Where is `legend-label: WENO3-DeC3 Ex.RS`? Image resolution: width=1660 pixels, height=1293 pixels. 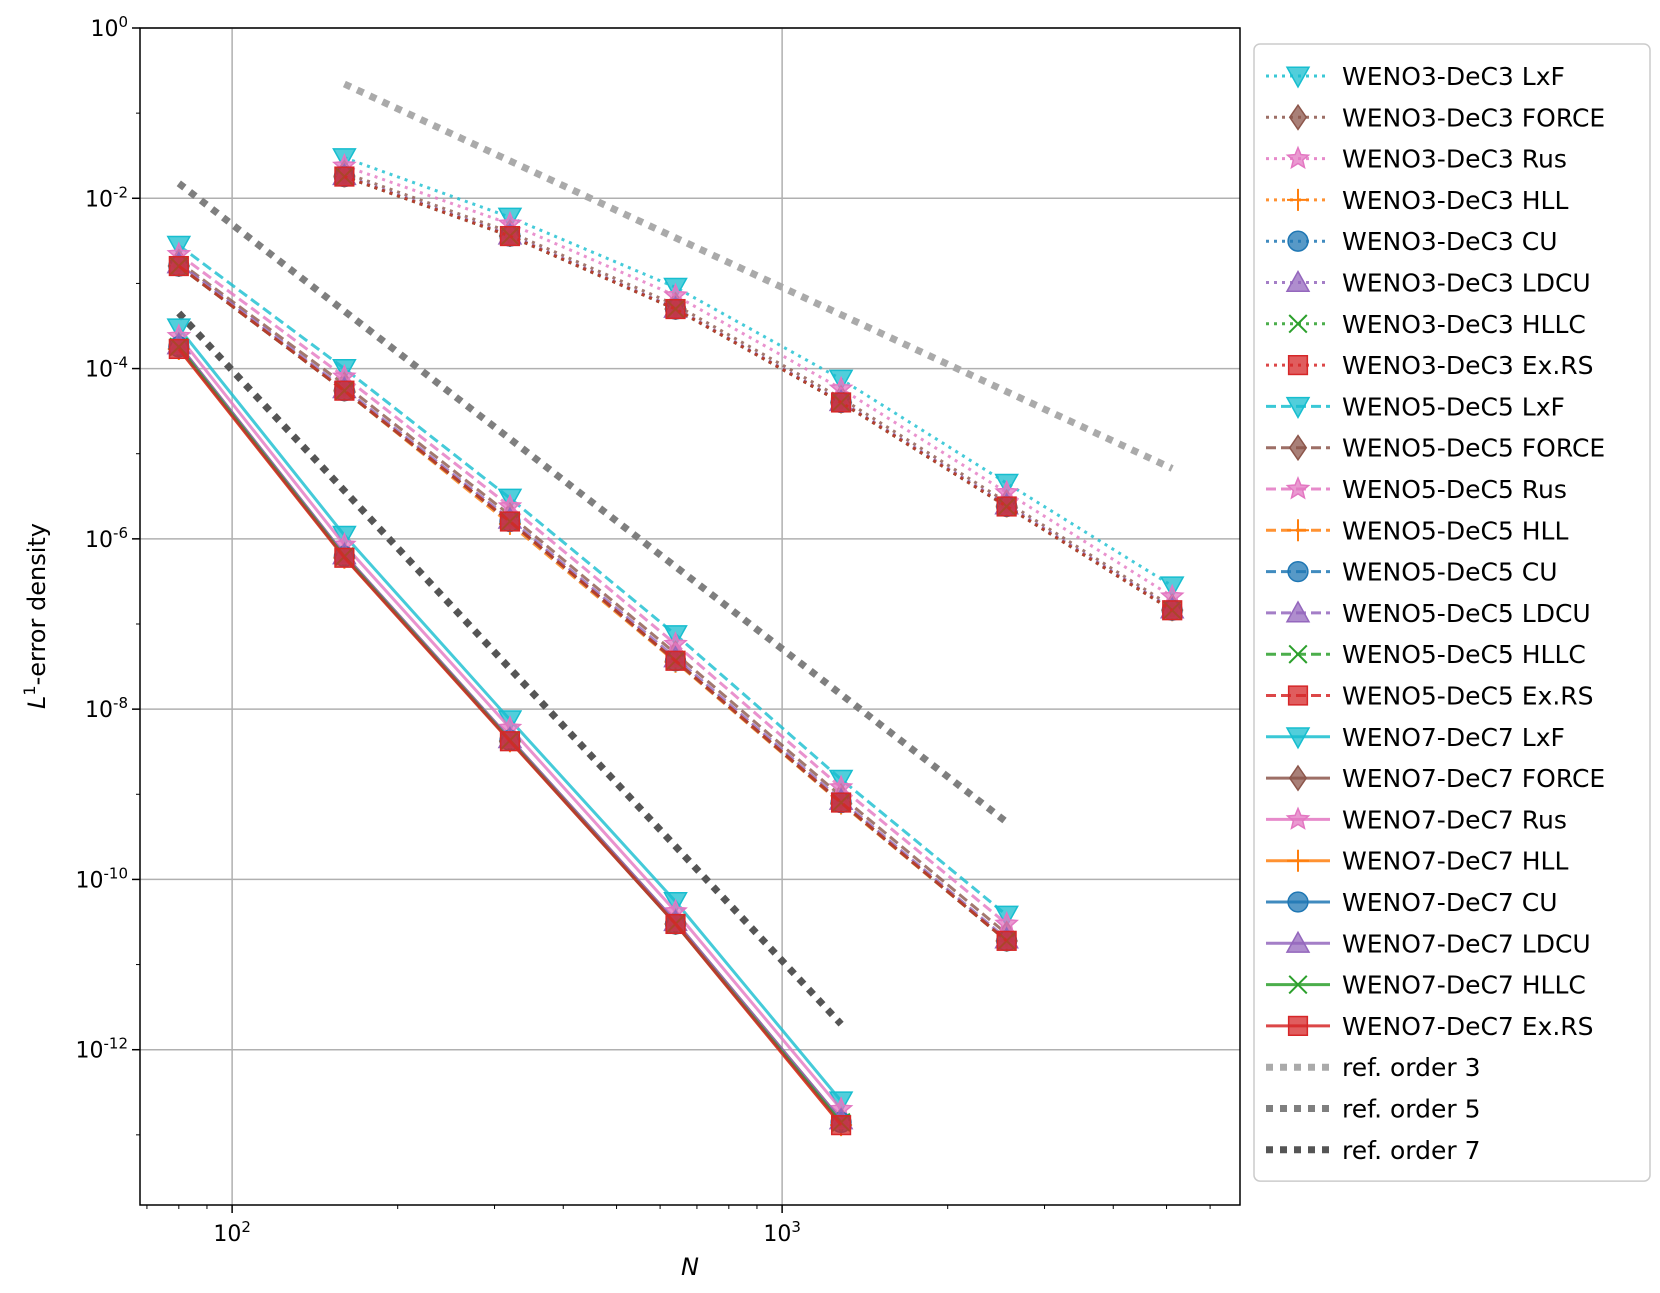
legend-label: WENO3-DeC3 Ex.RS is located at coordinates (1468, 365).